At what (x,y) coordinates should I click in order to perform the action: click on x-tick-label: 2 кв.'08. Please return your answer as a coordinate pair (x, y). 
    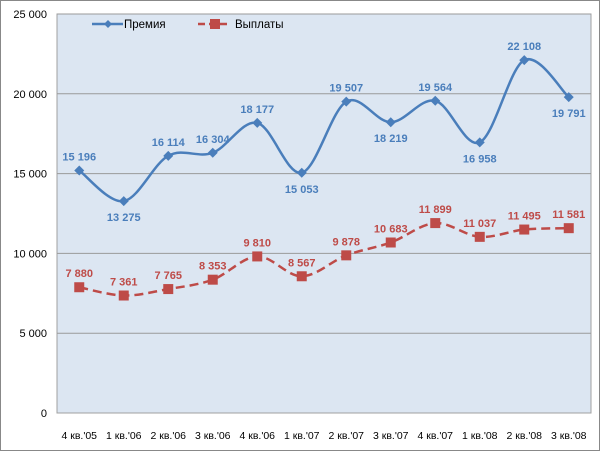
    Looking at the image, I should click on (524, 436).